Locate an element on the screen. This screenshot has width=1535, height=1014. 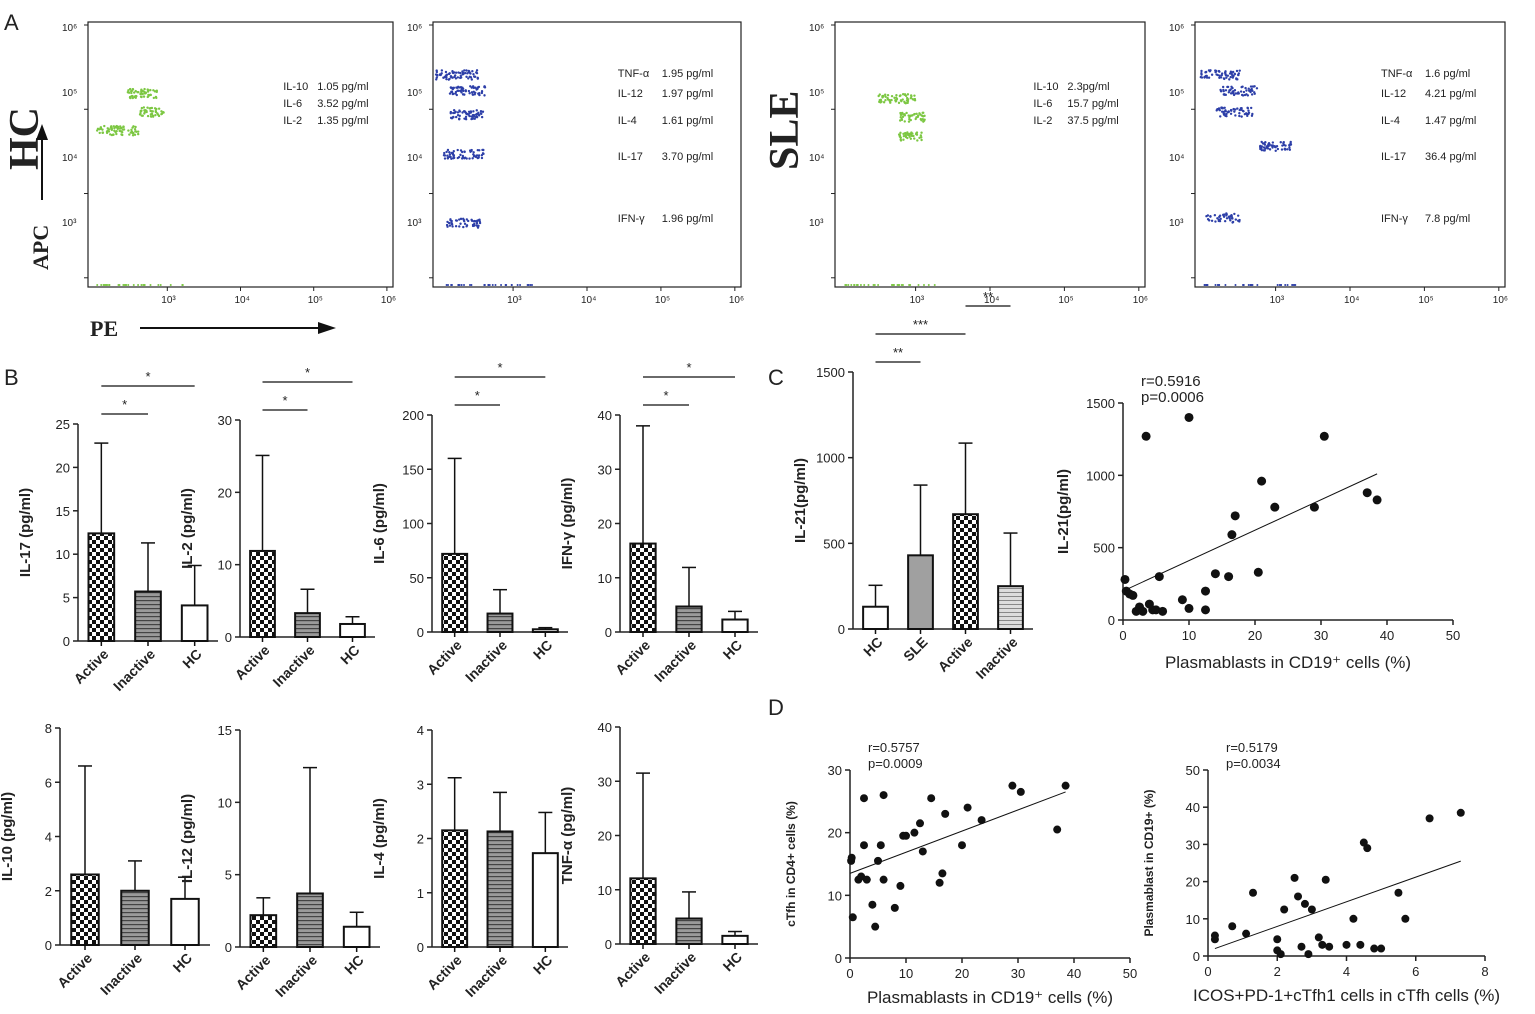
x-tick-label: 6 is located at coordinates (1415, 971).